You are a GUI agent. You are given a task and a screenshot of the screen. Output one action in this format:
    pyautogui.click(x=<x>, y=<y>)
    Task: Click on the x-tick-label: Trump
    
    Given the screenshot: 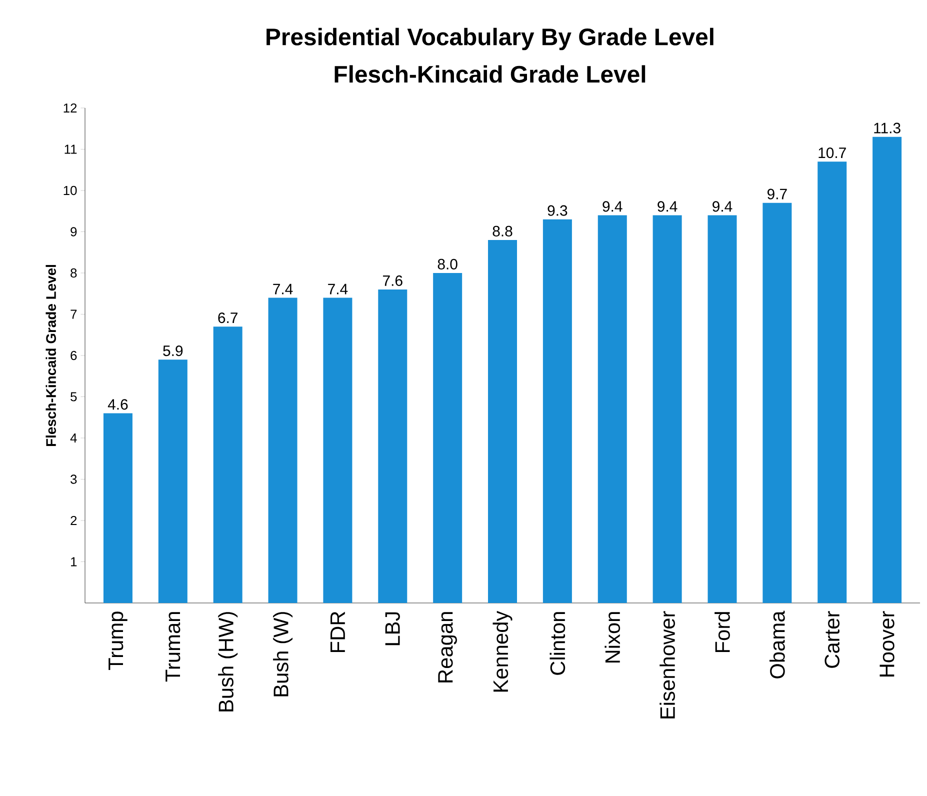 What is the action you would take?
    pyautogui.click(x=118, y=641)
    